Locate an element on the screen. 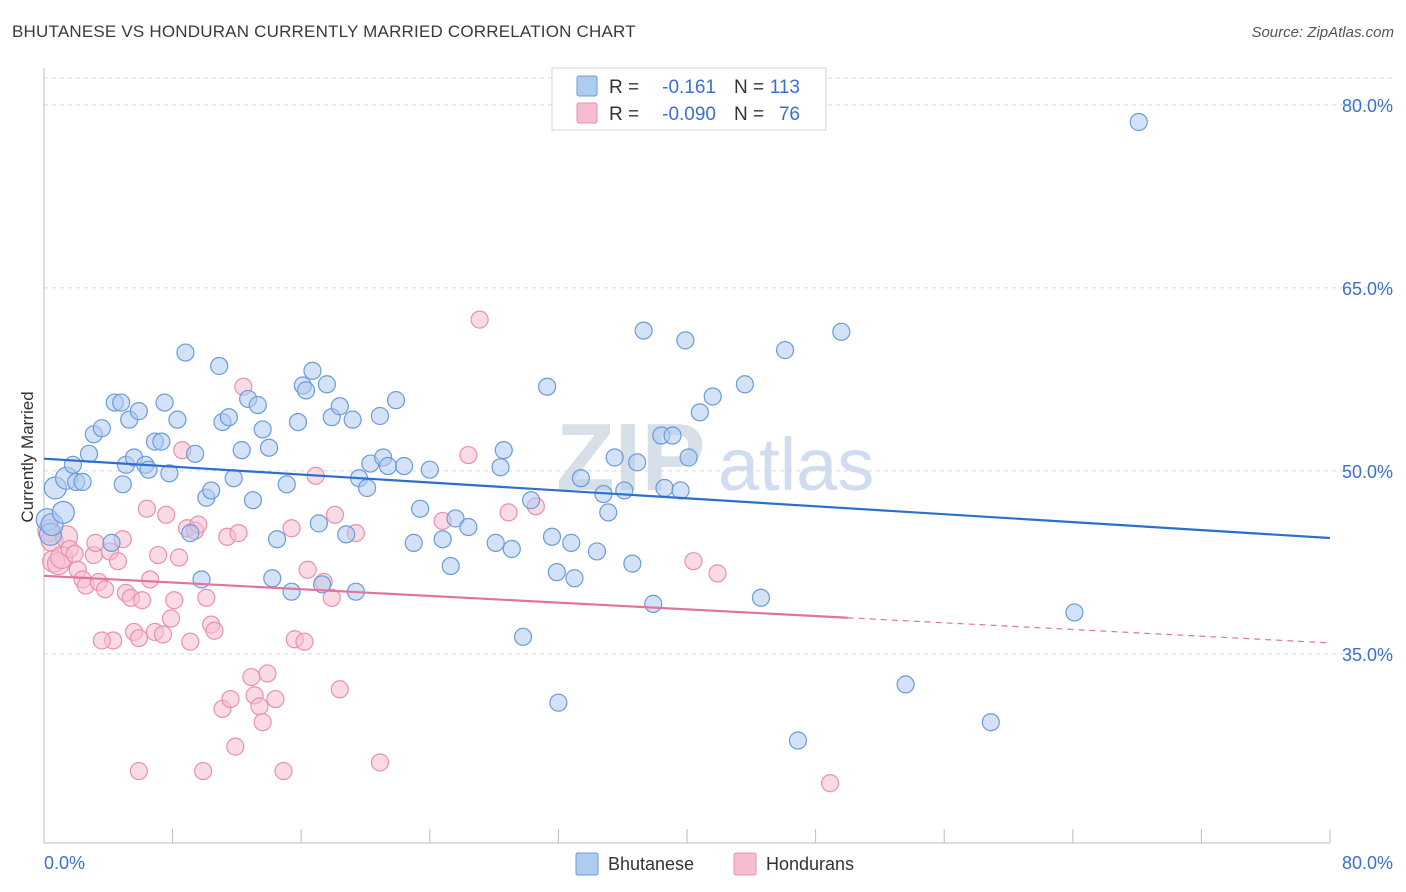 The height and width of the screenshot is (892, 1406). legend-r-value-pink: -0.090 is located at coordinates (689, 114).